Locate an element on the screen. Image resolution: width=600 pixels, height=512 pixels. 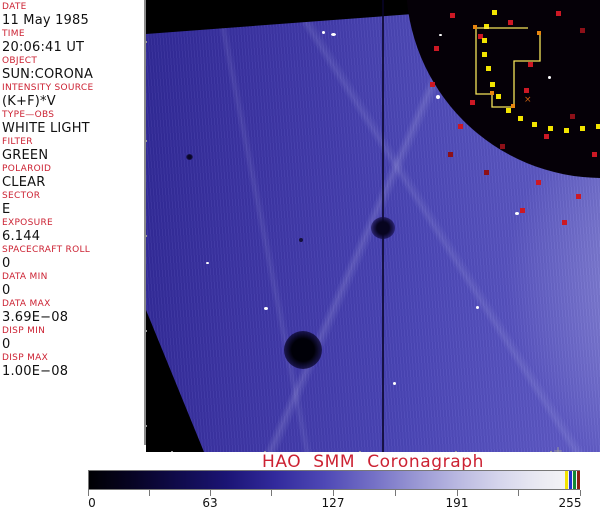
metadata-label: DATA MIN is located at coordinates (25, 277).